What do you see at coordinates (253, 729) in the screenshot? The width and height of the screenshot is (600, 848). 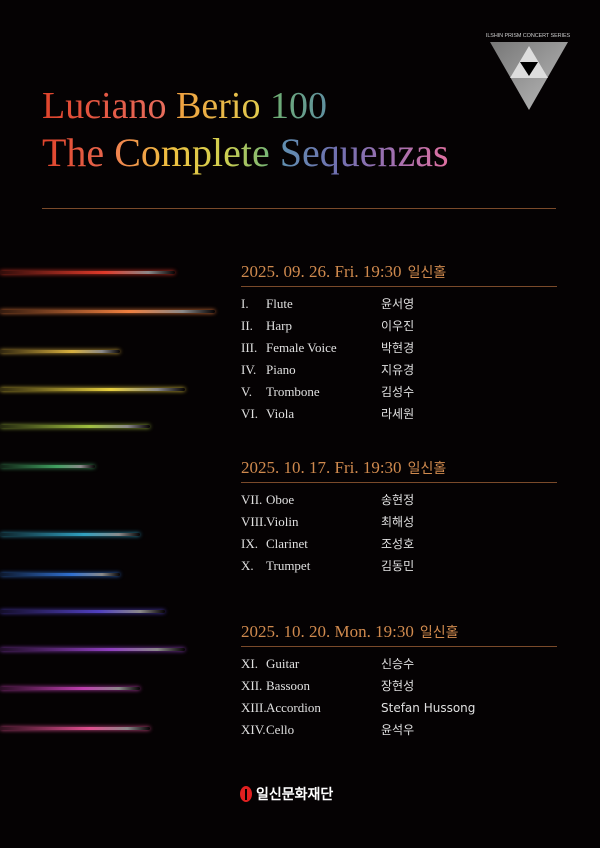 I see `sequenza-number: XIV.` at bounding box center [253, 729].